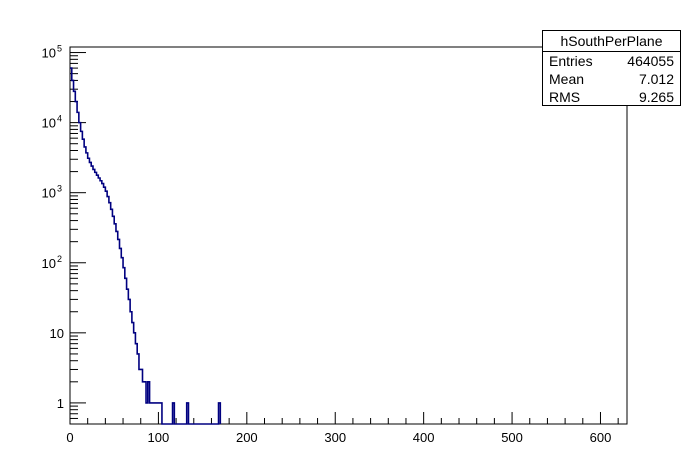  Describe the element at coordinates (424, 437) in the screenshot. I see `x-tick-label: 400` at that location.